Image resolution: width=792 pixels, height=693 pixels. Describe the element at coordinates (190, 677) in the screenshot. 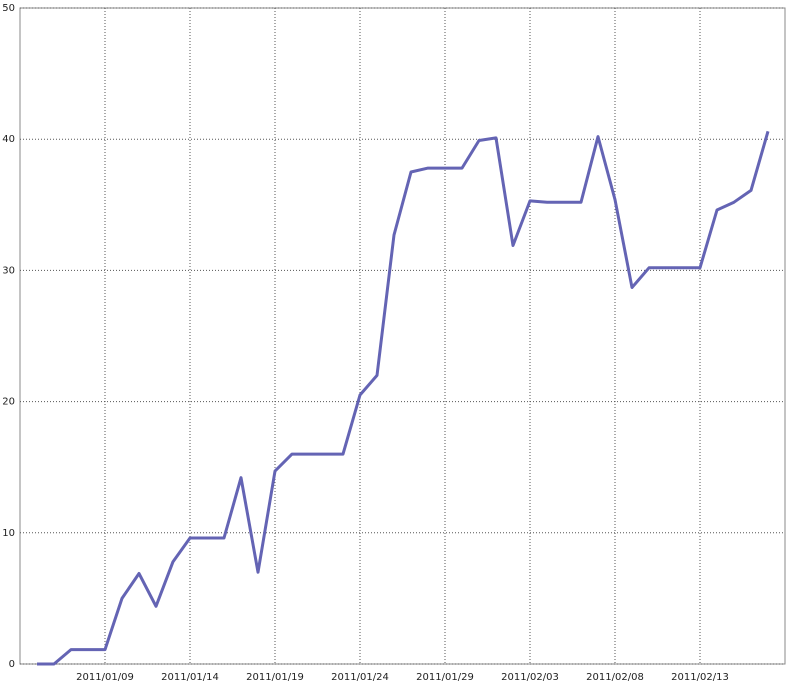

I see `x-tick-label: 2011/01/14` at that location.